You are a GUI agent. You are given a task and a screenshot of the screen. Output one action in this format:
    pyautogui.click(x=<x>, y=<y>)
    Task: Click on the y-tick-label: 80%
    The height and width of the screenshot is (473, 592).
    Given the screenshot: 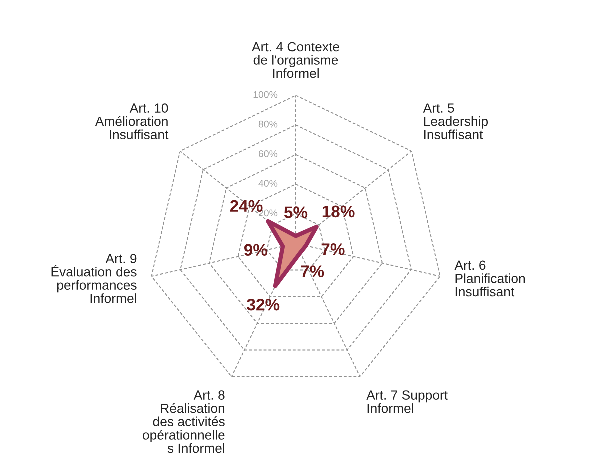 What is the action you would take?
    pyautogui.click(x=268, y=124)
    